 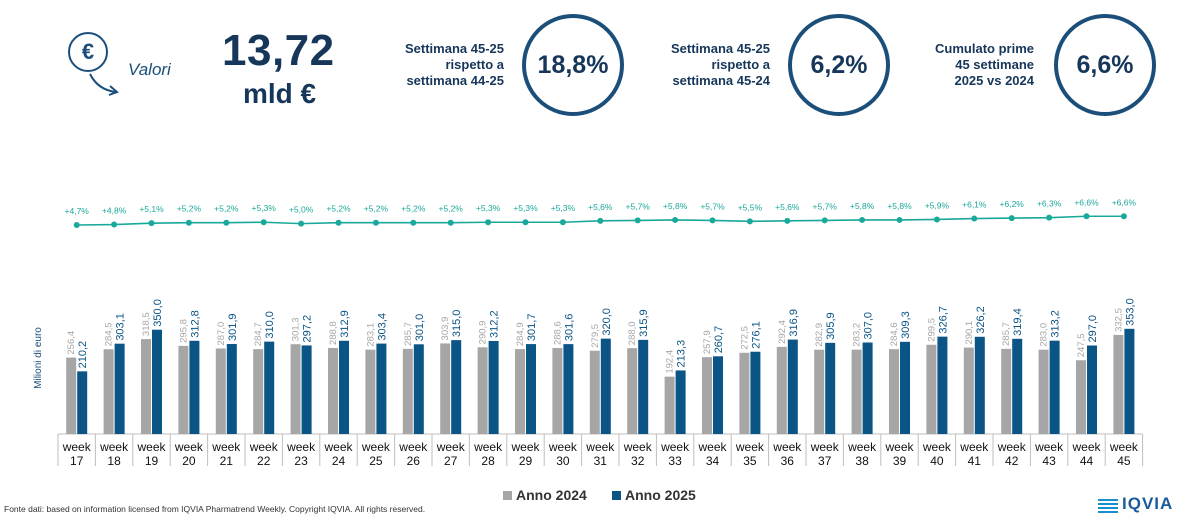 I want to click on data-label-2024: 256,4, so click(x=71, y=343).